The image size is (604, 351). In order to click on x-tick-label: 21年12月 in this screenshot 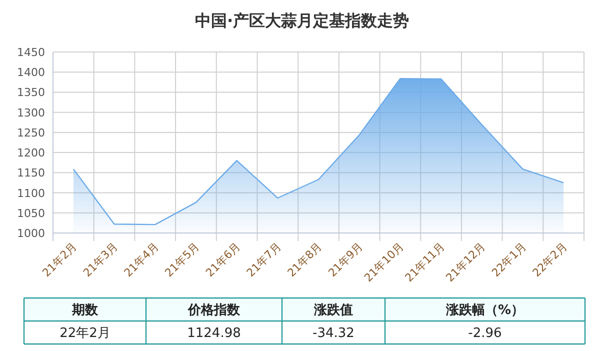, I will do `click(465, 262)`.